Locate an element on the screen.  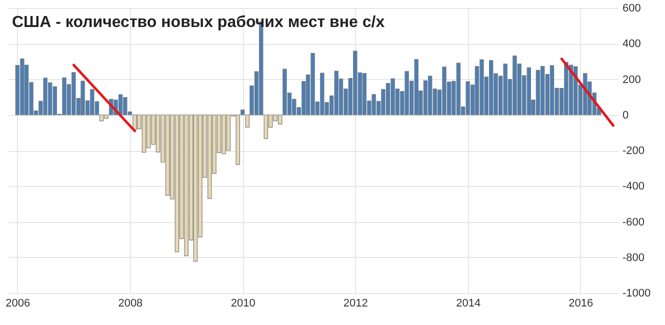
x-tick-label: 2014 is located at coordinates (468, 304).